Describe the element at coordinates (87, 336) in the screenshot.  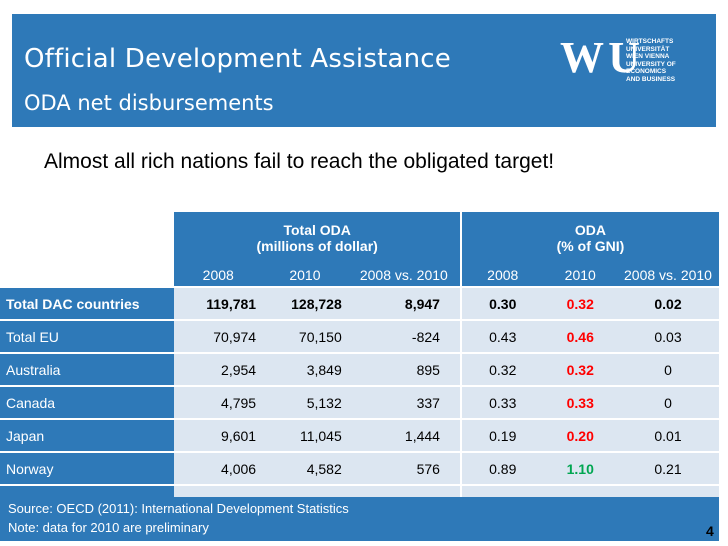
I see `row-label: Total EU` at that location.